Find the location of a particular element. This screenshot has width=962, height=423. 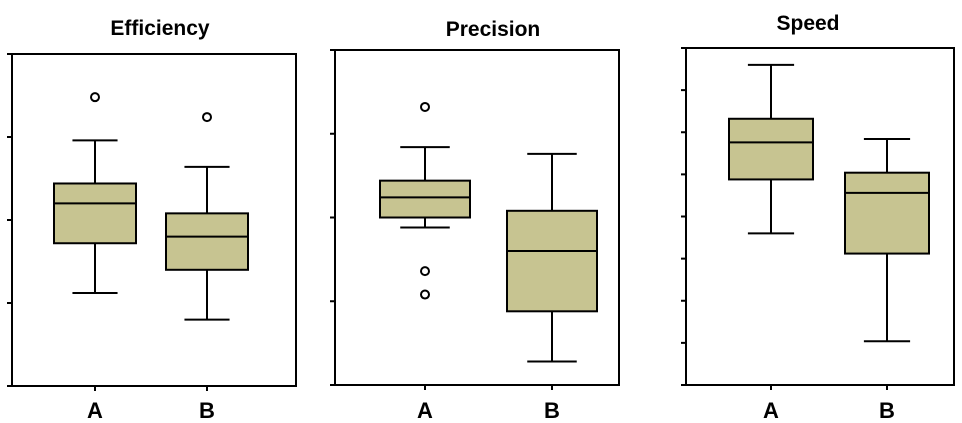

panel-title: Speed is located at coordinates (807, 23).